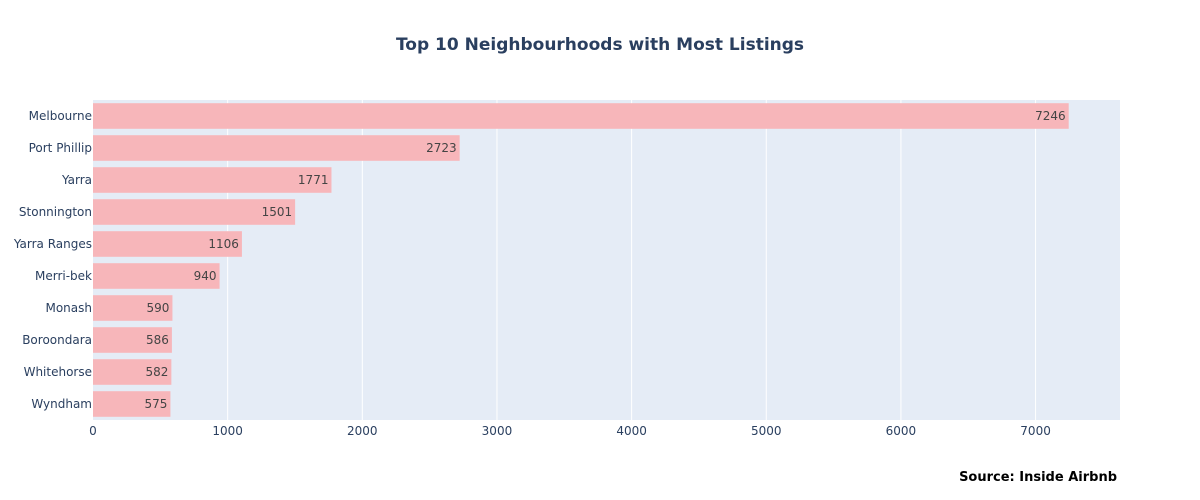 The width and height of the screenshot is (1200, 500). Describe the element at coordinates (60, 116) in the screenshot. I see `y-tick-label: Melbourne` at that location.